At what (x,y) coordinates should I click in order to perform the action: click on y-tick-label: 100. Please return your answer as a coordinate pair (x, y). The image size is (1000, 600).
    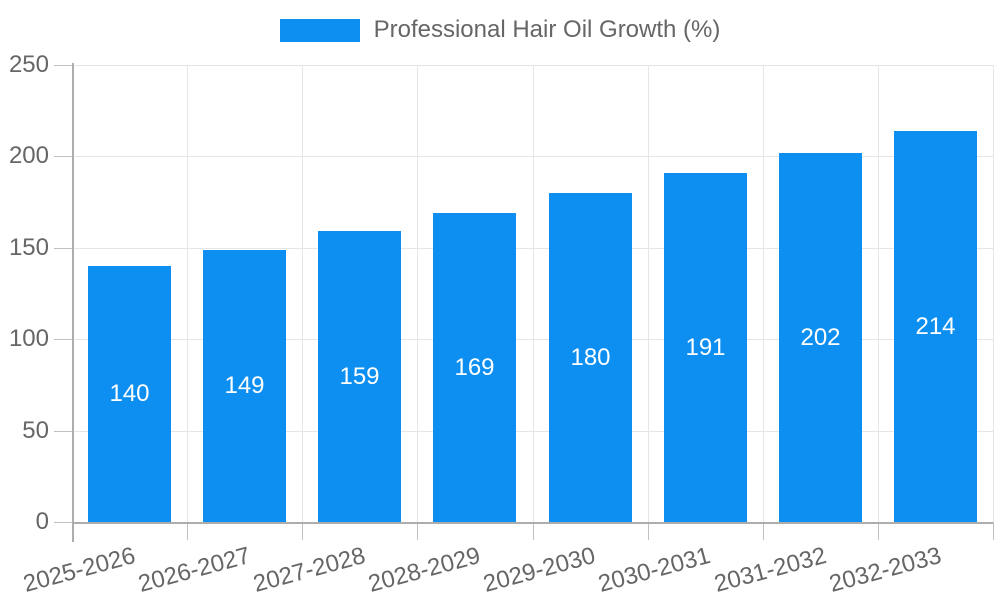
    Looking at the image, I should click on (28, 338).